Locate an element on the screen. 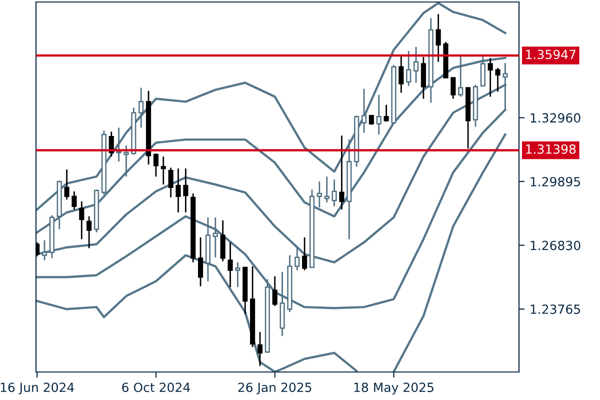  y-tick-label: 1.29895 is located at coordinates (555, 181).